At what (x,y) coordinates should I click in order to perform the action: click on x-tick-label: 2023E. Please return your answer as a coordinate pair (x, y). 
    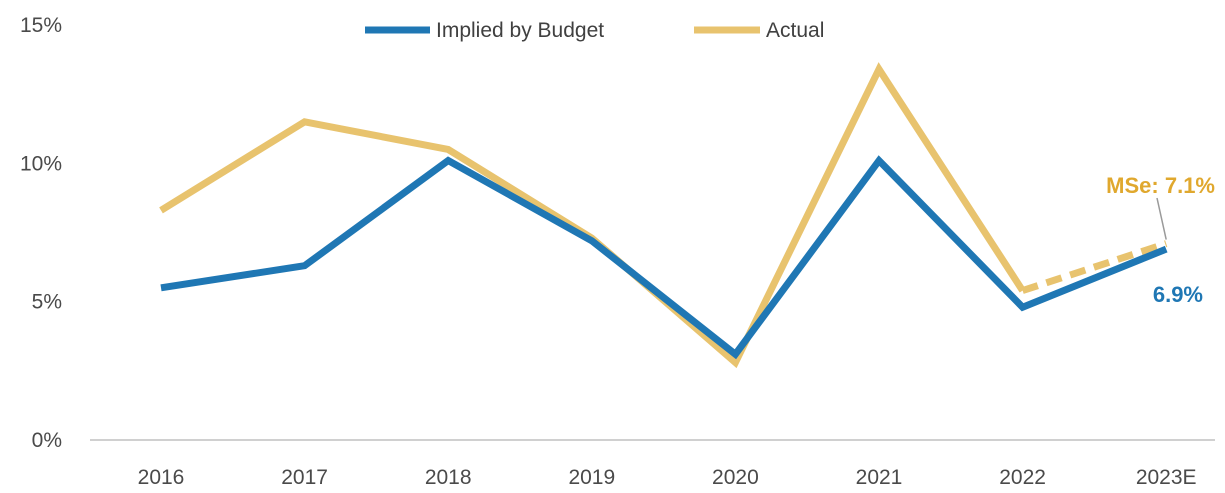
    Looking at the image, I should click on (1166, 477).